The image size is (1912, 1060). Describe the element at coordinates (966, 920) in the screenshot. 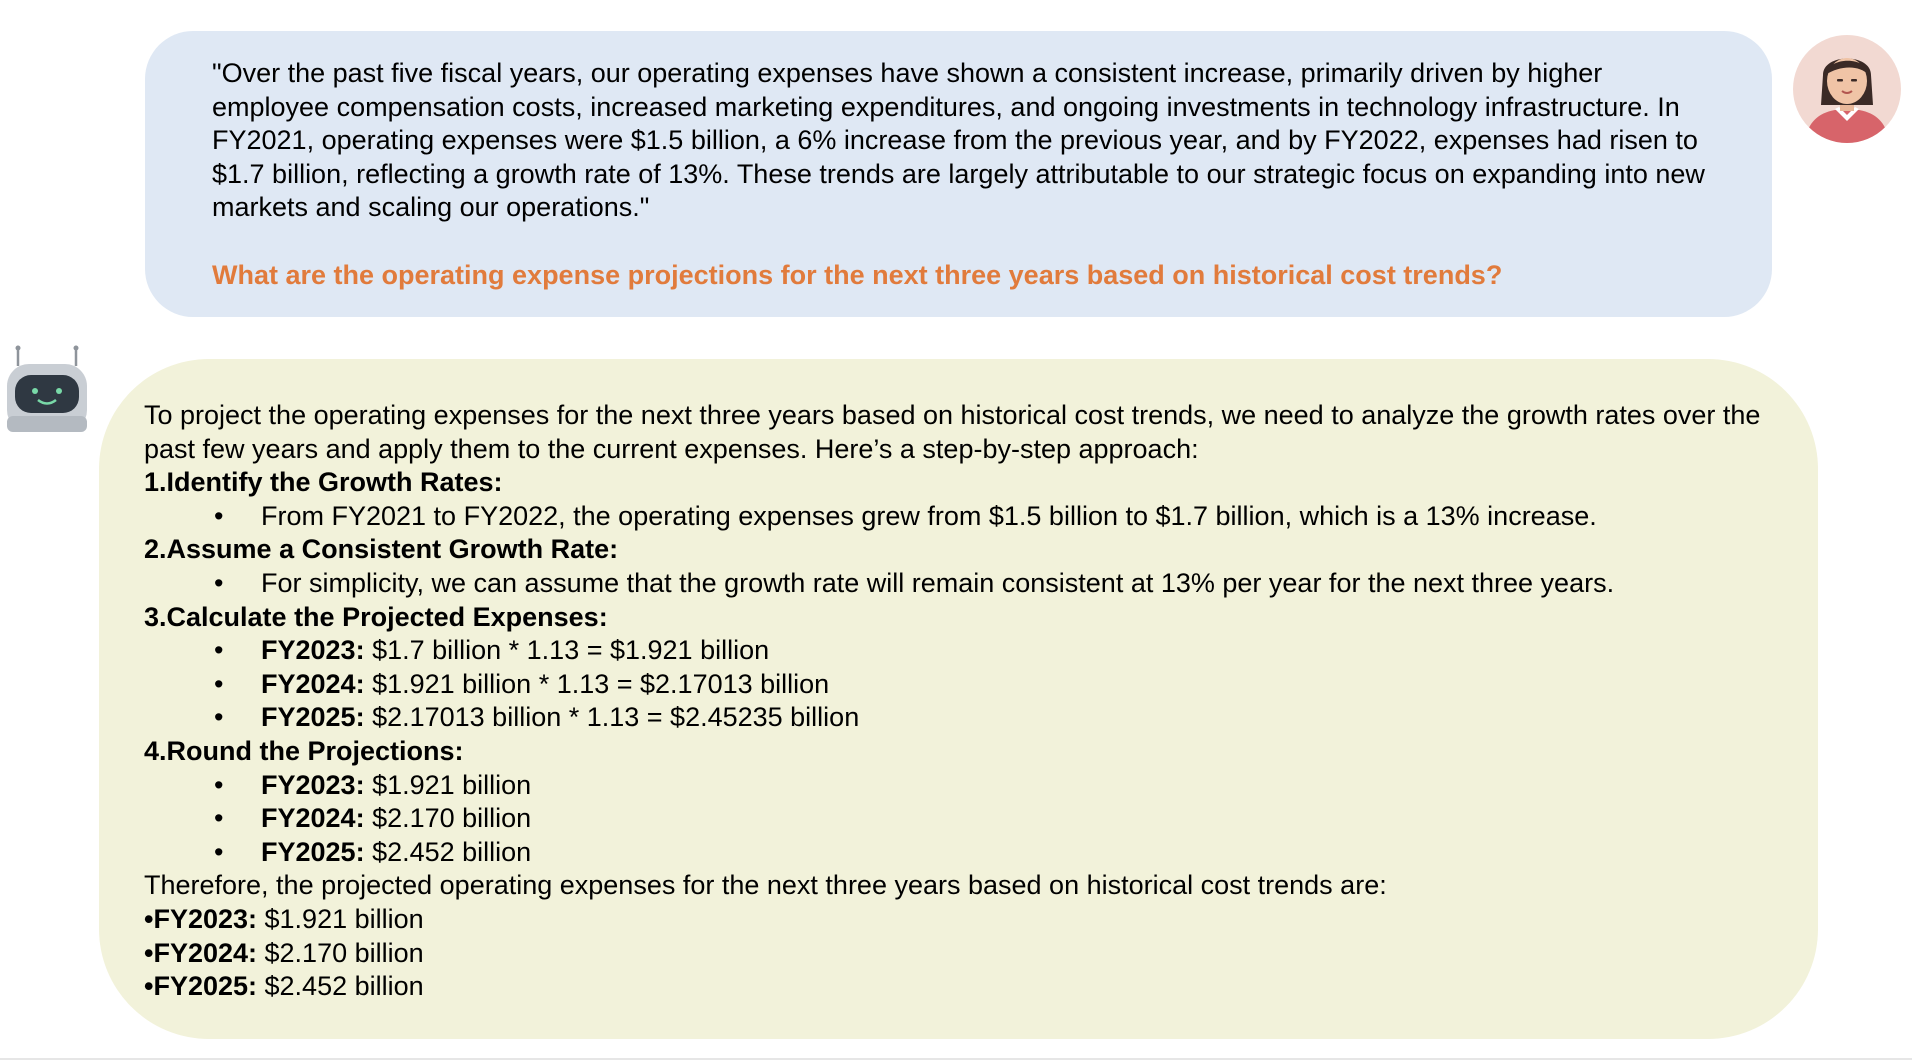

I see `summary-item: •FY2023: $1.921 billion` at that location.